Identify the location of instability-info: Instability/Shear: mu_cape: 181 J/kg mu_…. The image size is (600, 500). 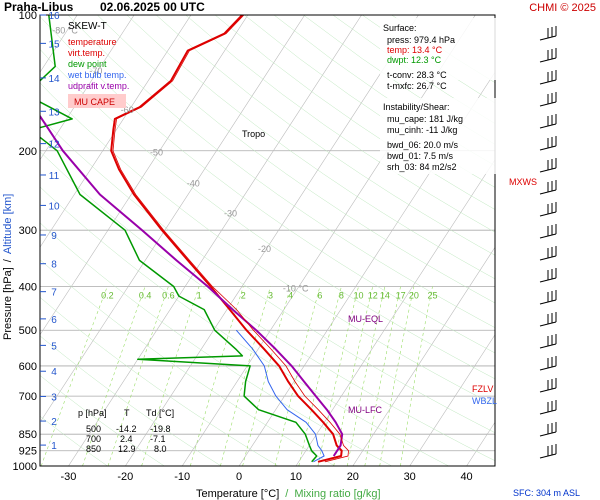
(440, 136).